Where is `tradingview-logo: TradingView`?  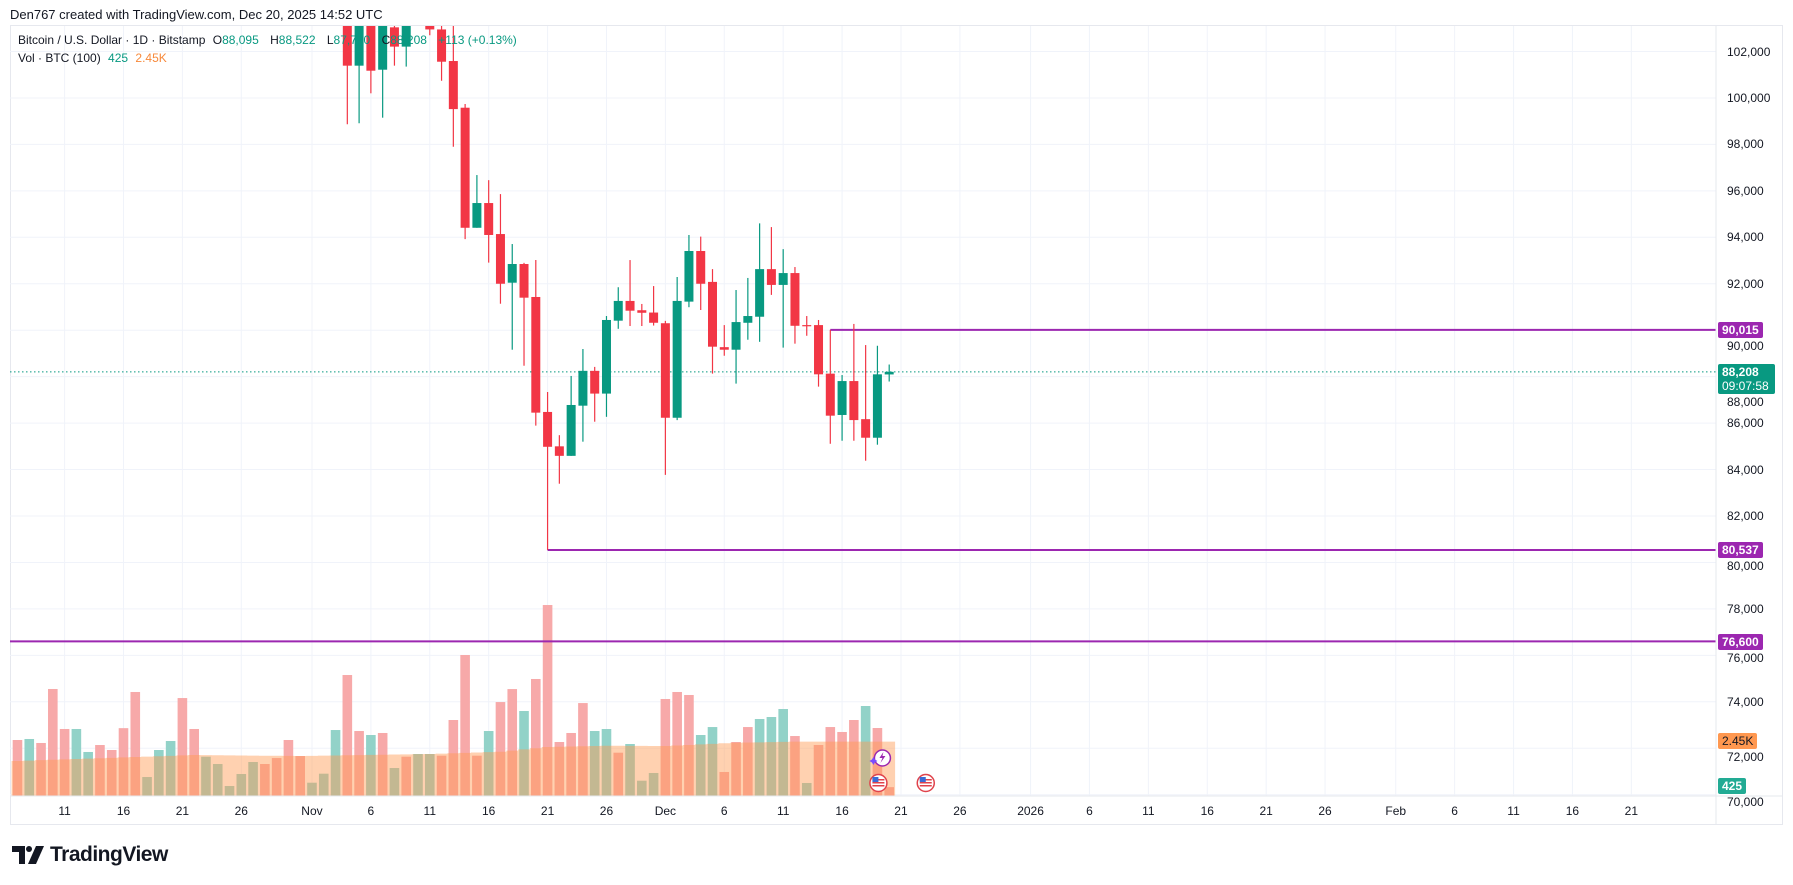
tradingview-logo: TradingView is located at coordinates (90, 855).